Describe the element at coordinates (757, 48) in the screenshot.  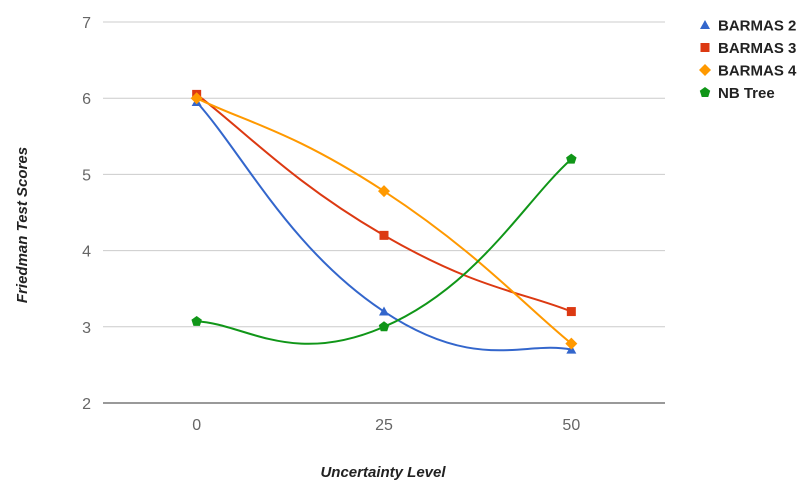
I see `legend-label: BARMAS 3` at that location.